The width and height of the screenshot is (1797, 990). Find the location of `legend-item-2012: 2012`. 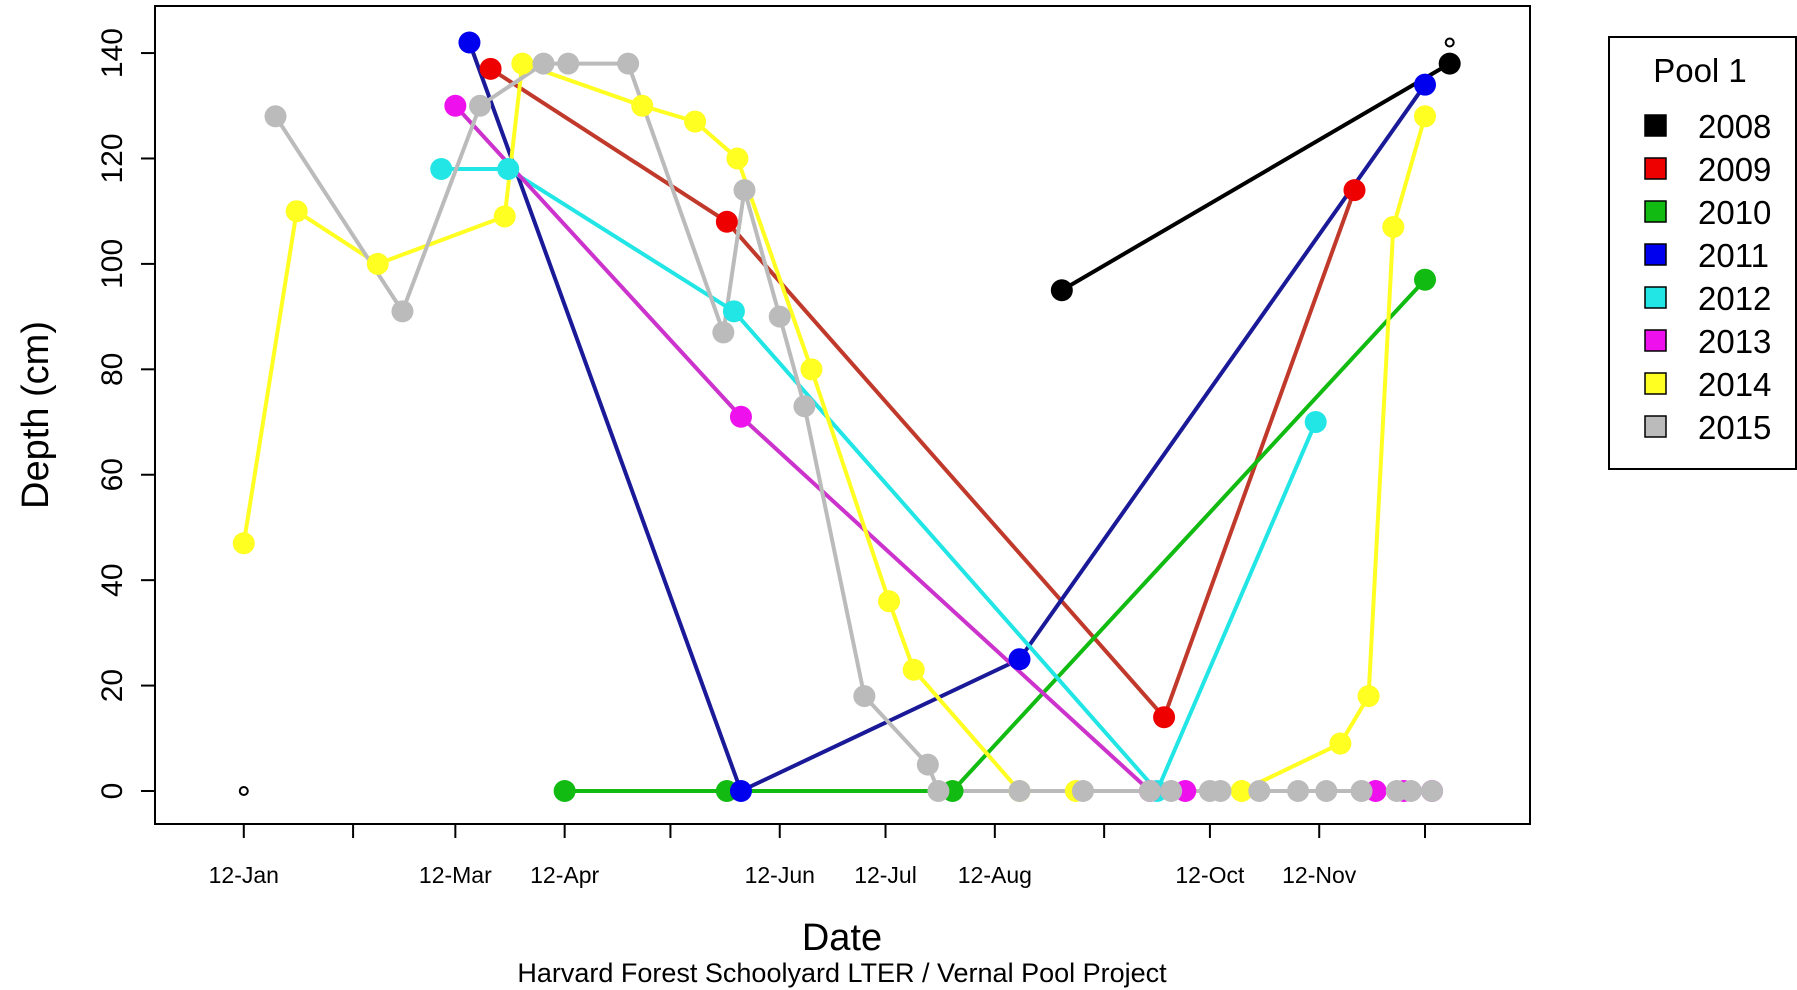

legend-item-2012: 2012 is located at coordinates (1707, 298).